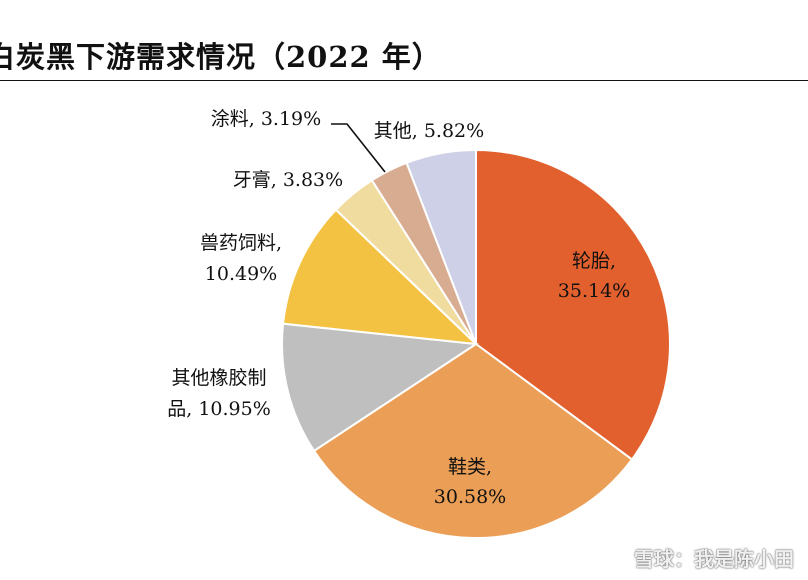 Image resolution: width=808 pixels, height=580 pixels. Describe the element at coordinates (470, 497) in the screenshot. I see `label-shoes-value: 30.58%` at that location.